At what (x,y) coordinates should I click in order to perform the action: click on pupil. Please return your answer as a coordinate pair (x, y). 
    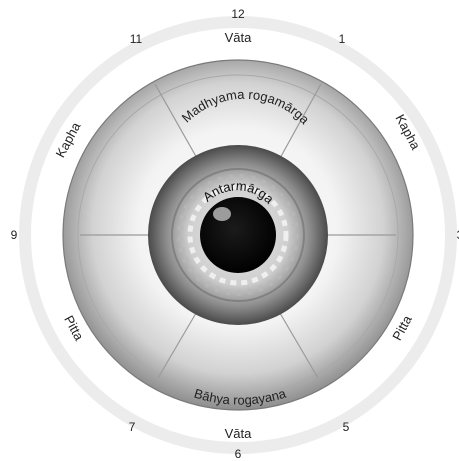
    Looking at the image, I should click on (238, 235).